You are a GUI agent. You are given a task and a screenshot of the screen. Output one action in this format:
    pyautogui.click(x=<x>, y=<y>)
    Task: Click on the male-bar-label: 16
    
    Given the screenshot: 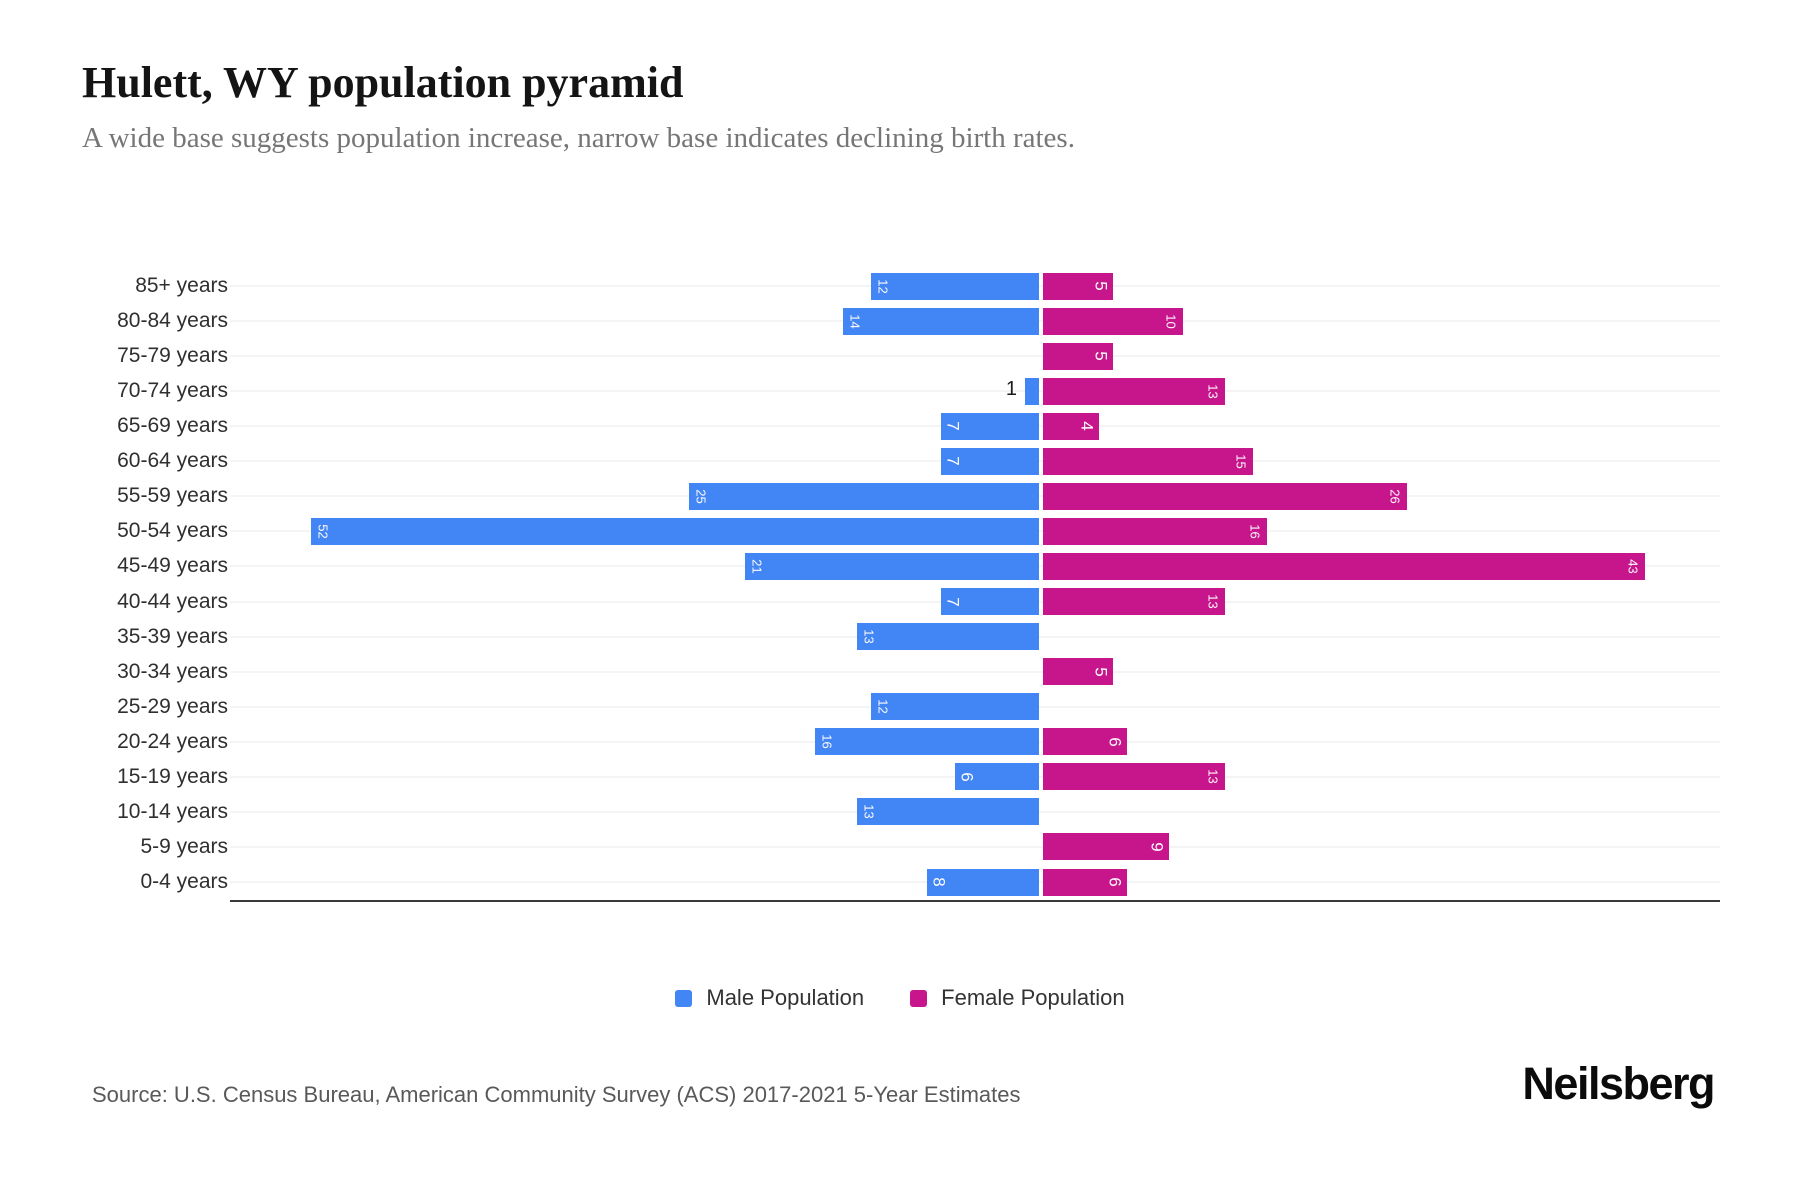 What is the action you would take?
    pyautogui.click(x=827, y=741)
    